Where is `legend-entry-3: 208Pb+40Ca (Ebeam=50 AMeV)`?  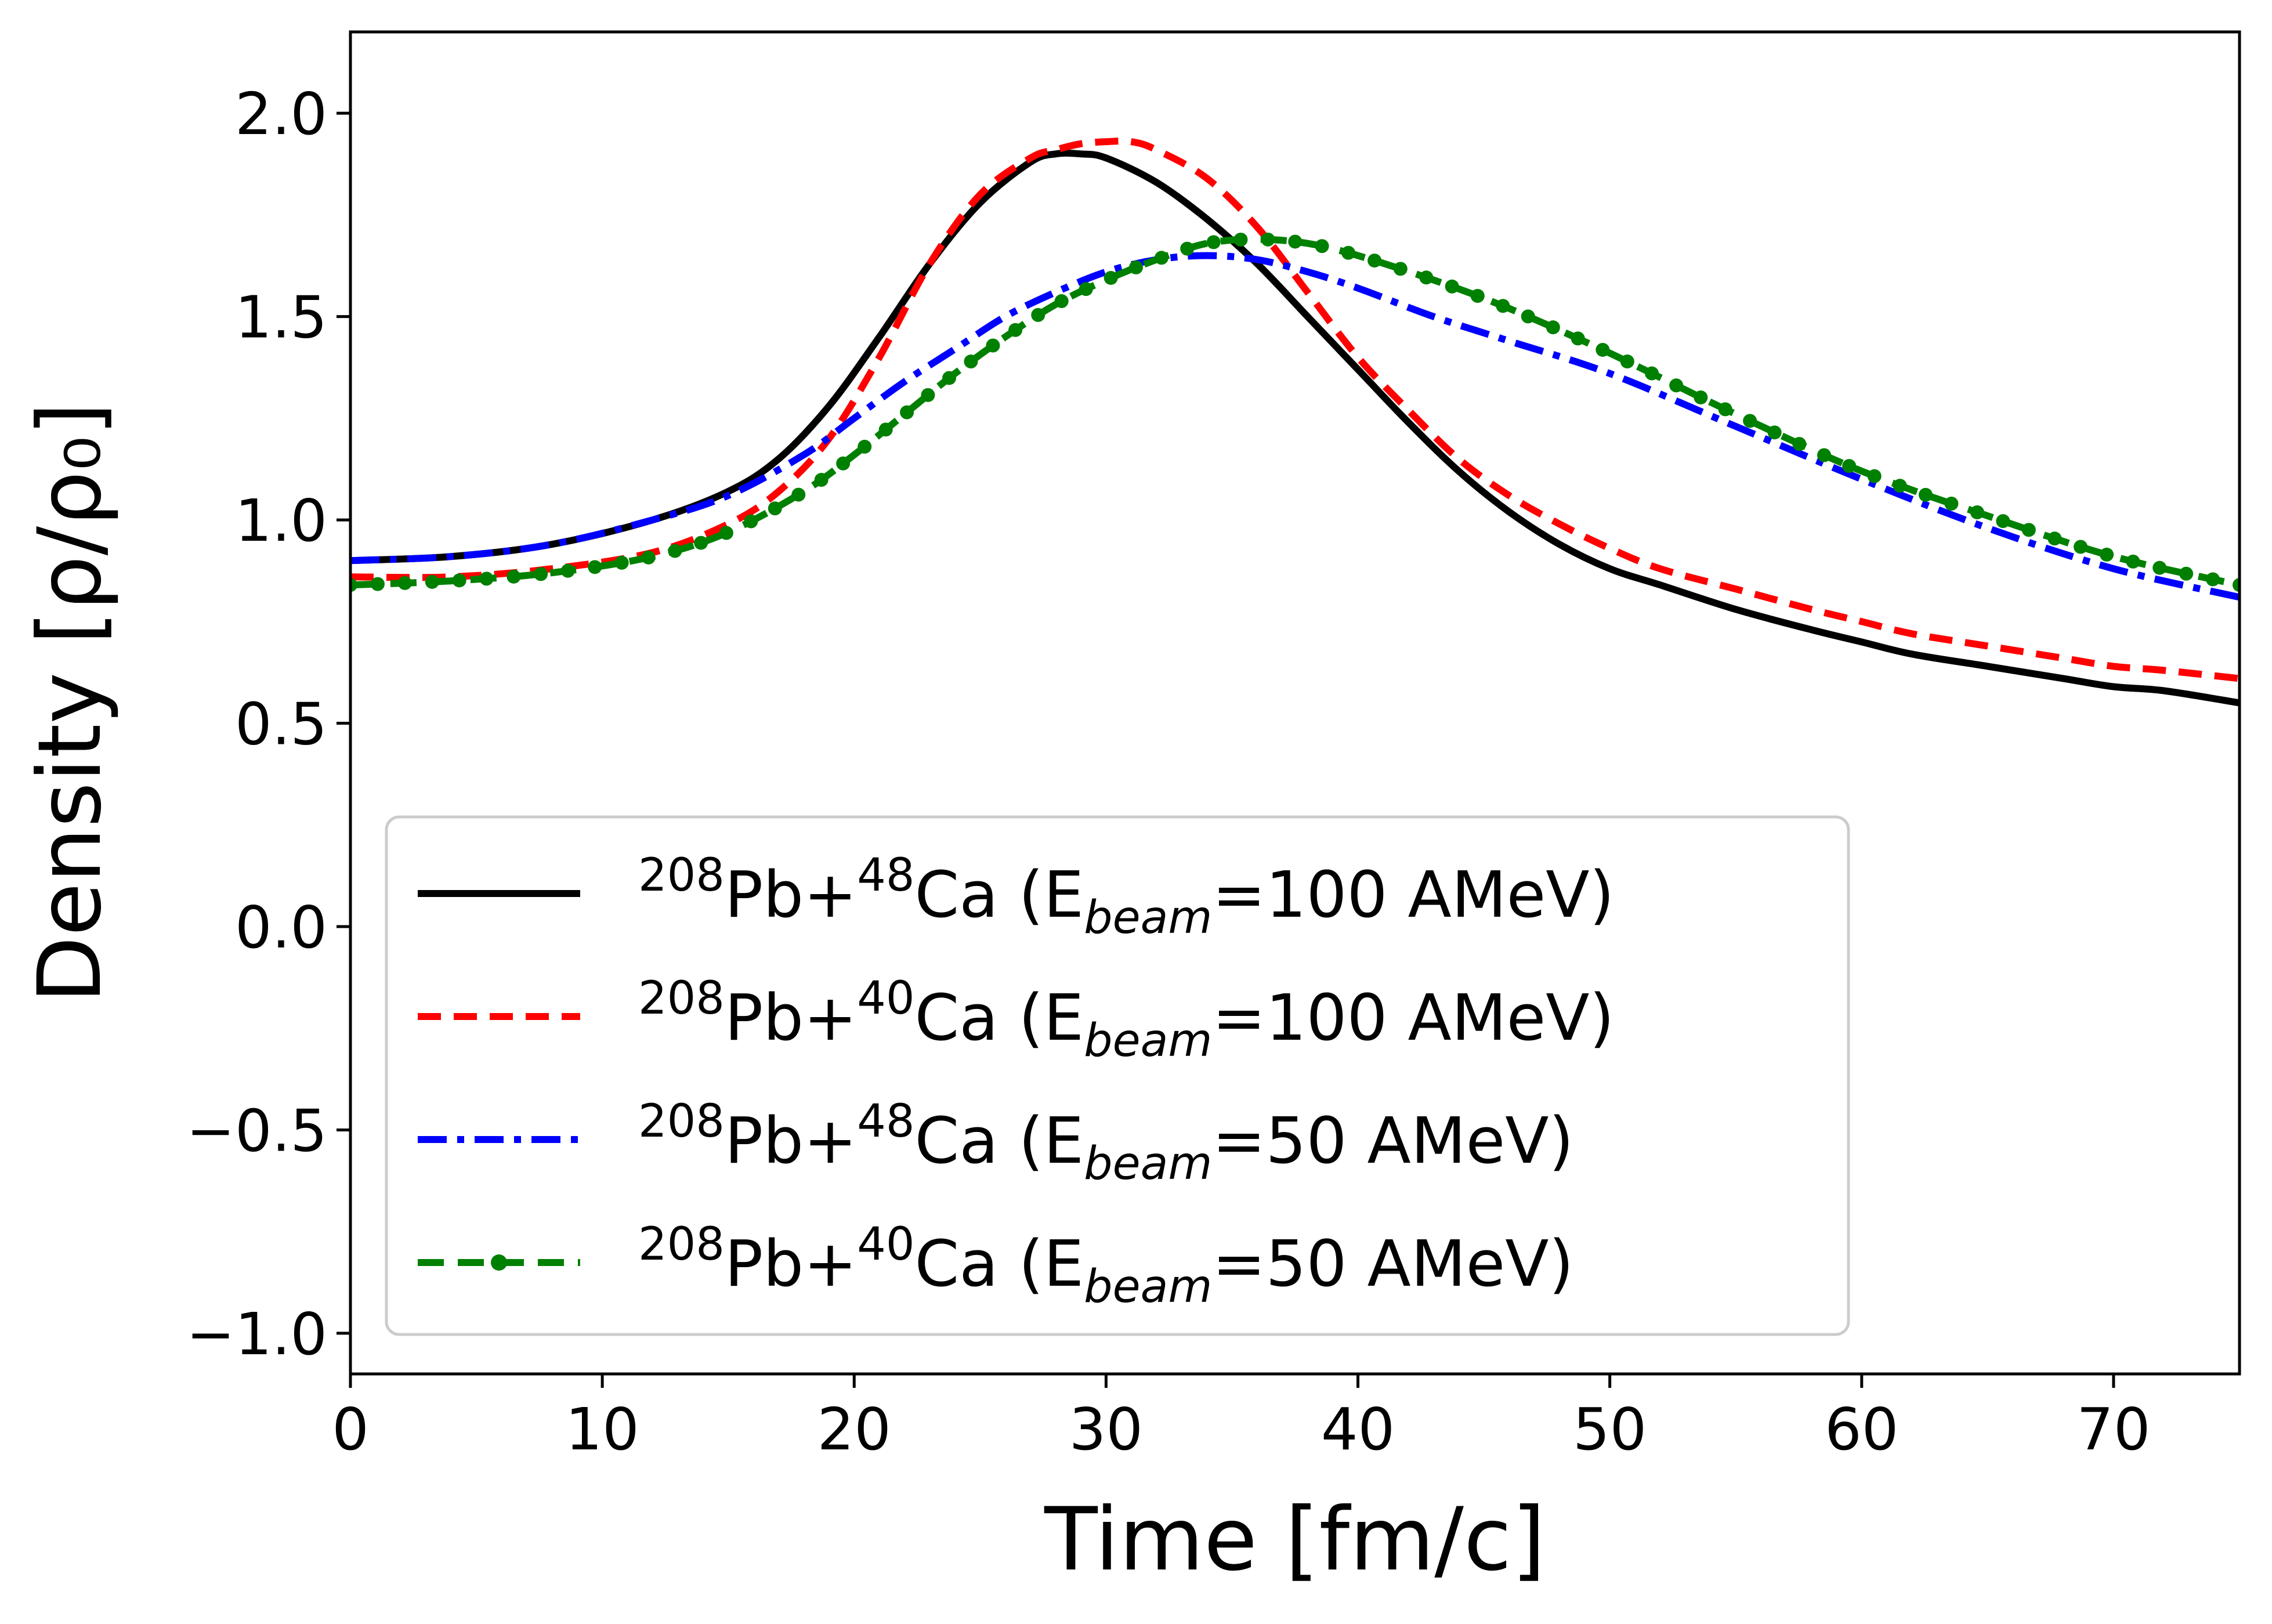 legend-entry-3: 208Pb+40Ca (Ebeam=50 AMeV) is located at coordinates (995, 1266).